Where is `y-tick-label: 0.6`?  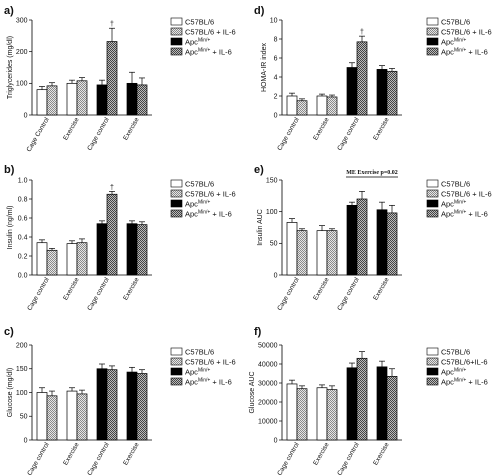 y-tick-label: 0.6 is located at coordinates (23, 218).